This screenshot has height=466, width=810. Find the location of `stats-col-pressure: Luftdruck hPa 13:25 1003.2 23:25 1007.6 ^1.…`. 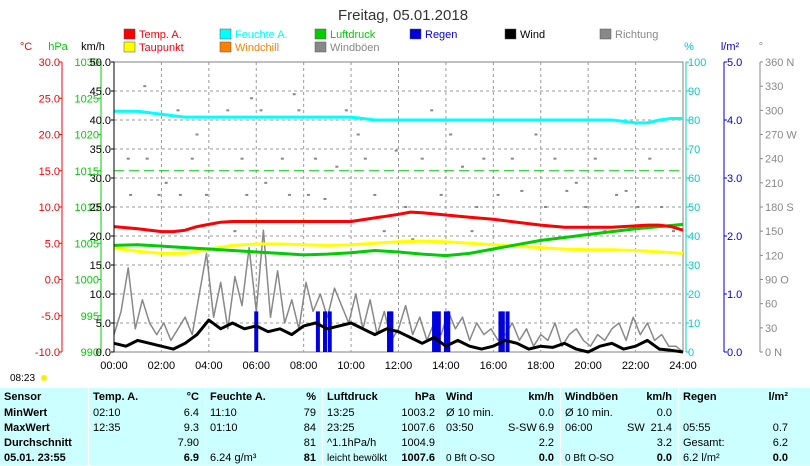

stats-col-pressure: Luftdruck hPa 13:25 1003.2 23:25 1007.6 ^1.… is located at coordinates (382, 426).